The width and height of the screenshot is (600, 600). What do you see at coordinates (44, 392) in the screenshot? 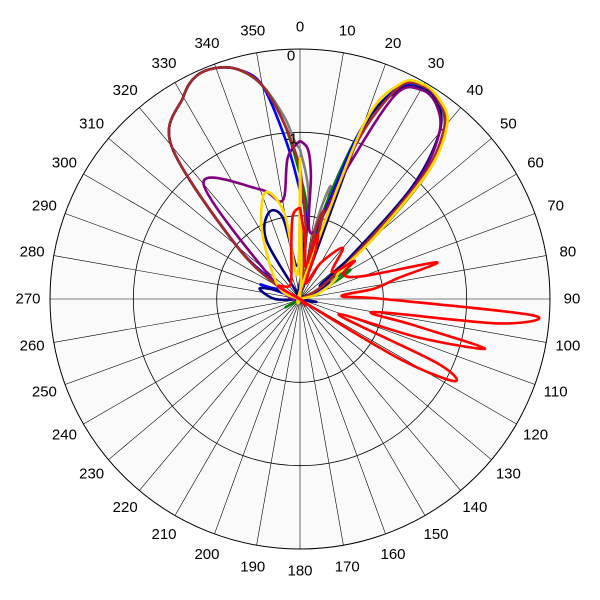
I see `angle-tick-label: 250` at bounding box center [44, 392].